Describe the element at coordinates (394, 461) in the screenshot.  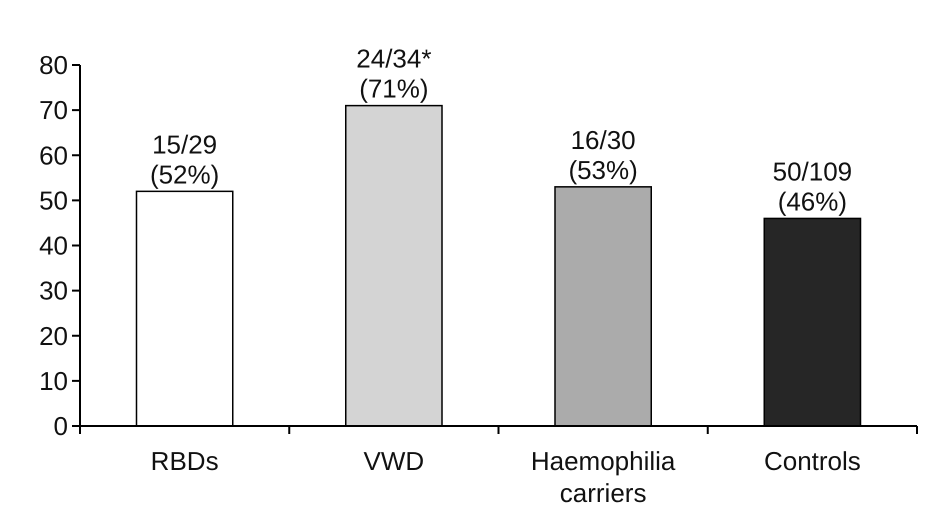
I see `x-tick-label: VWD` at that location.